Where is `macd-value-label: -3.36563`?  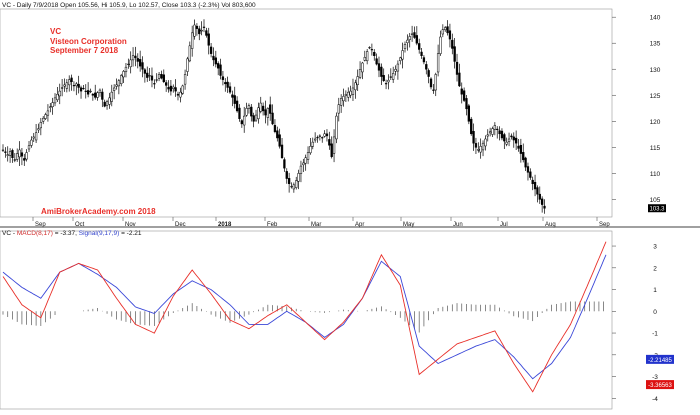 macd-value-label: -3.36563 is located at coordinates (660, 386).